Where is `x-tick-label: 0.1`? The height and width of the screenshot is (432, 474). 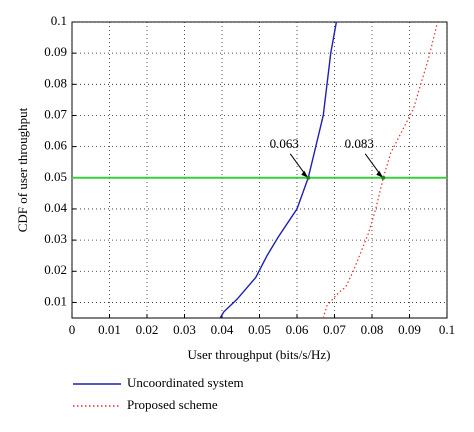
x-tick-label: 0.1 is located at coordinates (447, 329).